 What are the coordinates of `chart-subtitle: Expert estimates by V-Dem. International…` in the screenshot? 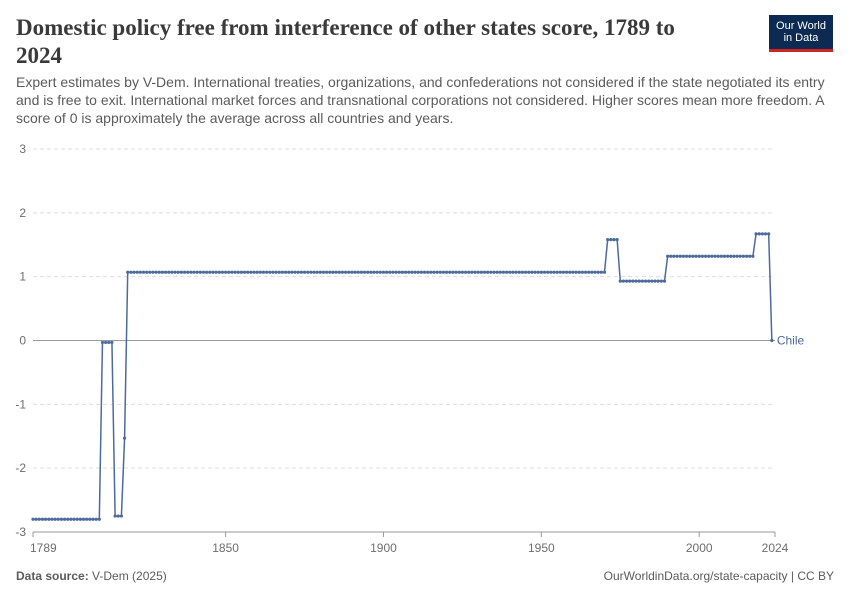 It's located at (420, 100).